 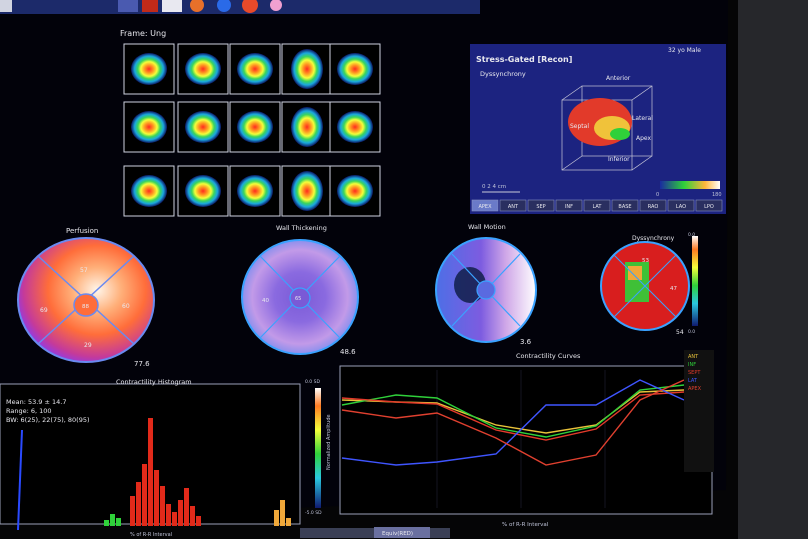 I want to click on dyssynchrony-tick: 0.0, so click(x=691, y=332).